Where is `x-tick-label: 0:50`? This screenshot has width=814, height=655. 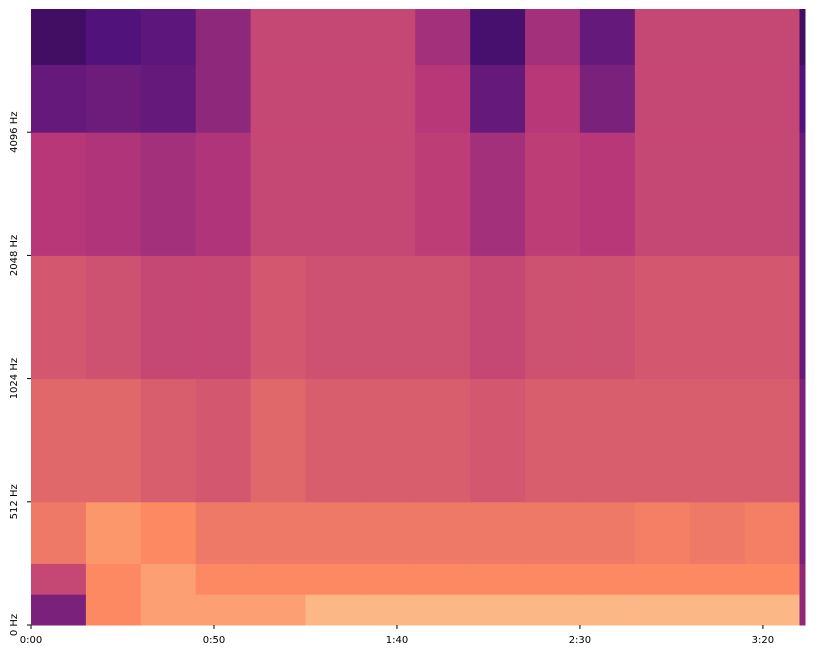 x-tick-label: 0:50 is located at coordinates (214, 640).